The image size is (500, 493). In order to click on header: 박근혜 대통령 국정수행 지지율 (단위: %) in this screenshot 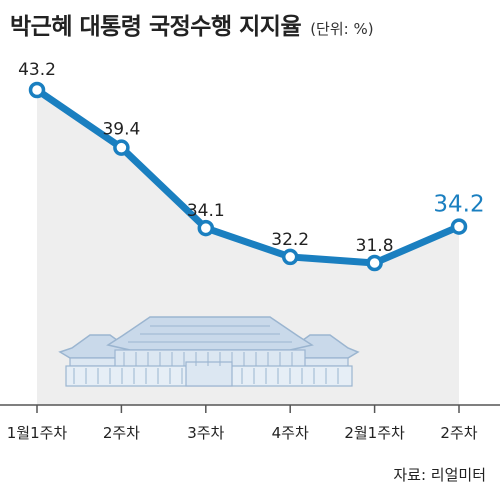, I will do `click(192, 24)`.